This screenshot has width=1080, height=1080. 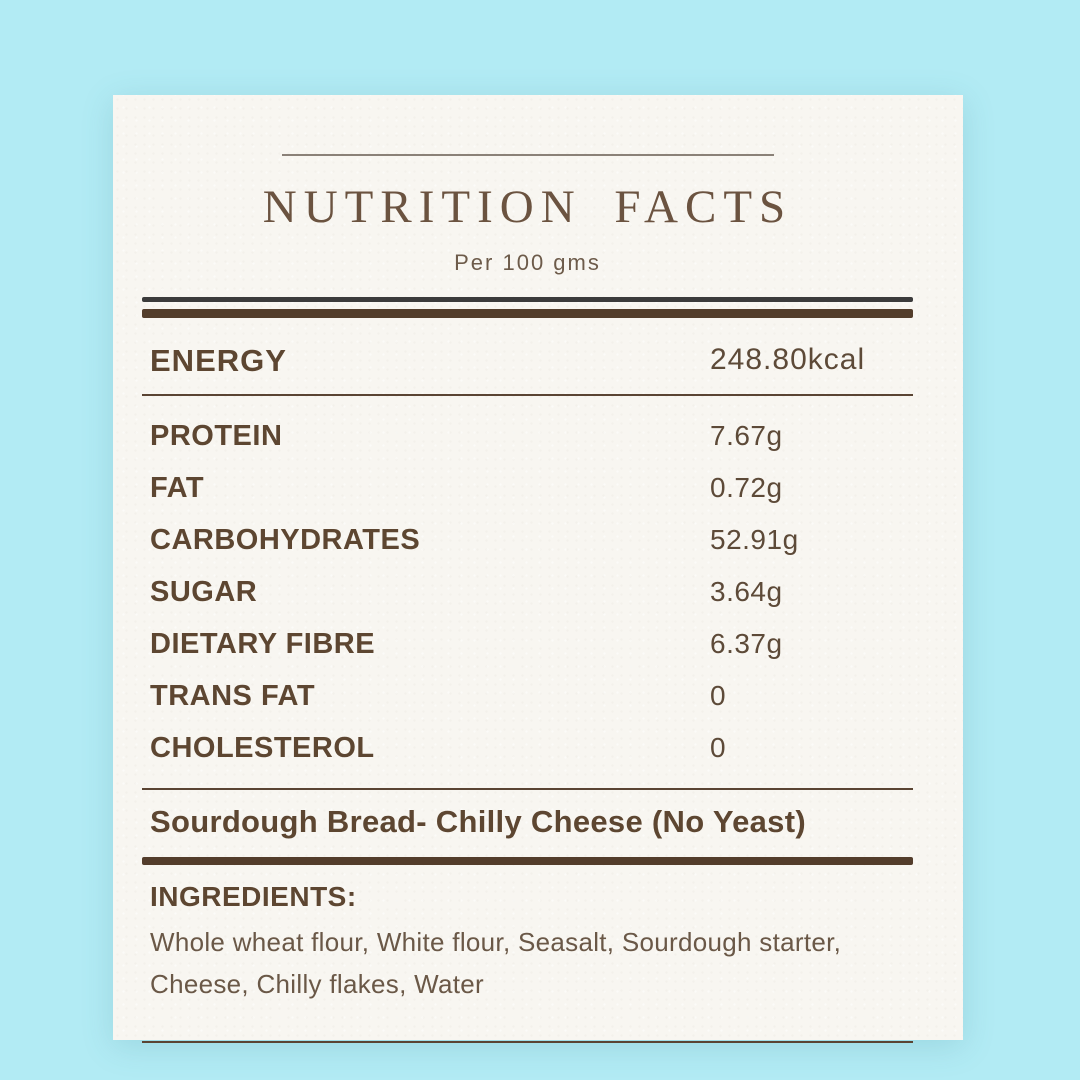 I want to click on nutrient-label: DIETARY FIBRE, so click(x=263, y=643).